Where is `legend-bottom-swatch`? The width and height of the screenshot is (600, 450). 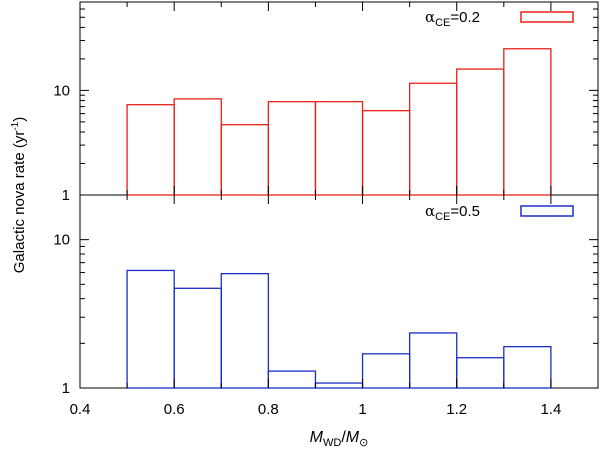
legend-bottom-swatch is located at coordinates (547, 211).